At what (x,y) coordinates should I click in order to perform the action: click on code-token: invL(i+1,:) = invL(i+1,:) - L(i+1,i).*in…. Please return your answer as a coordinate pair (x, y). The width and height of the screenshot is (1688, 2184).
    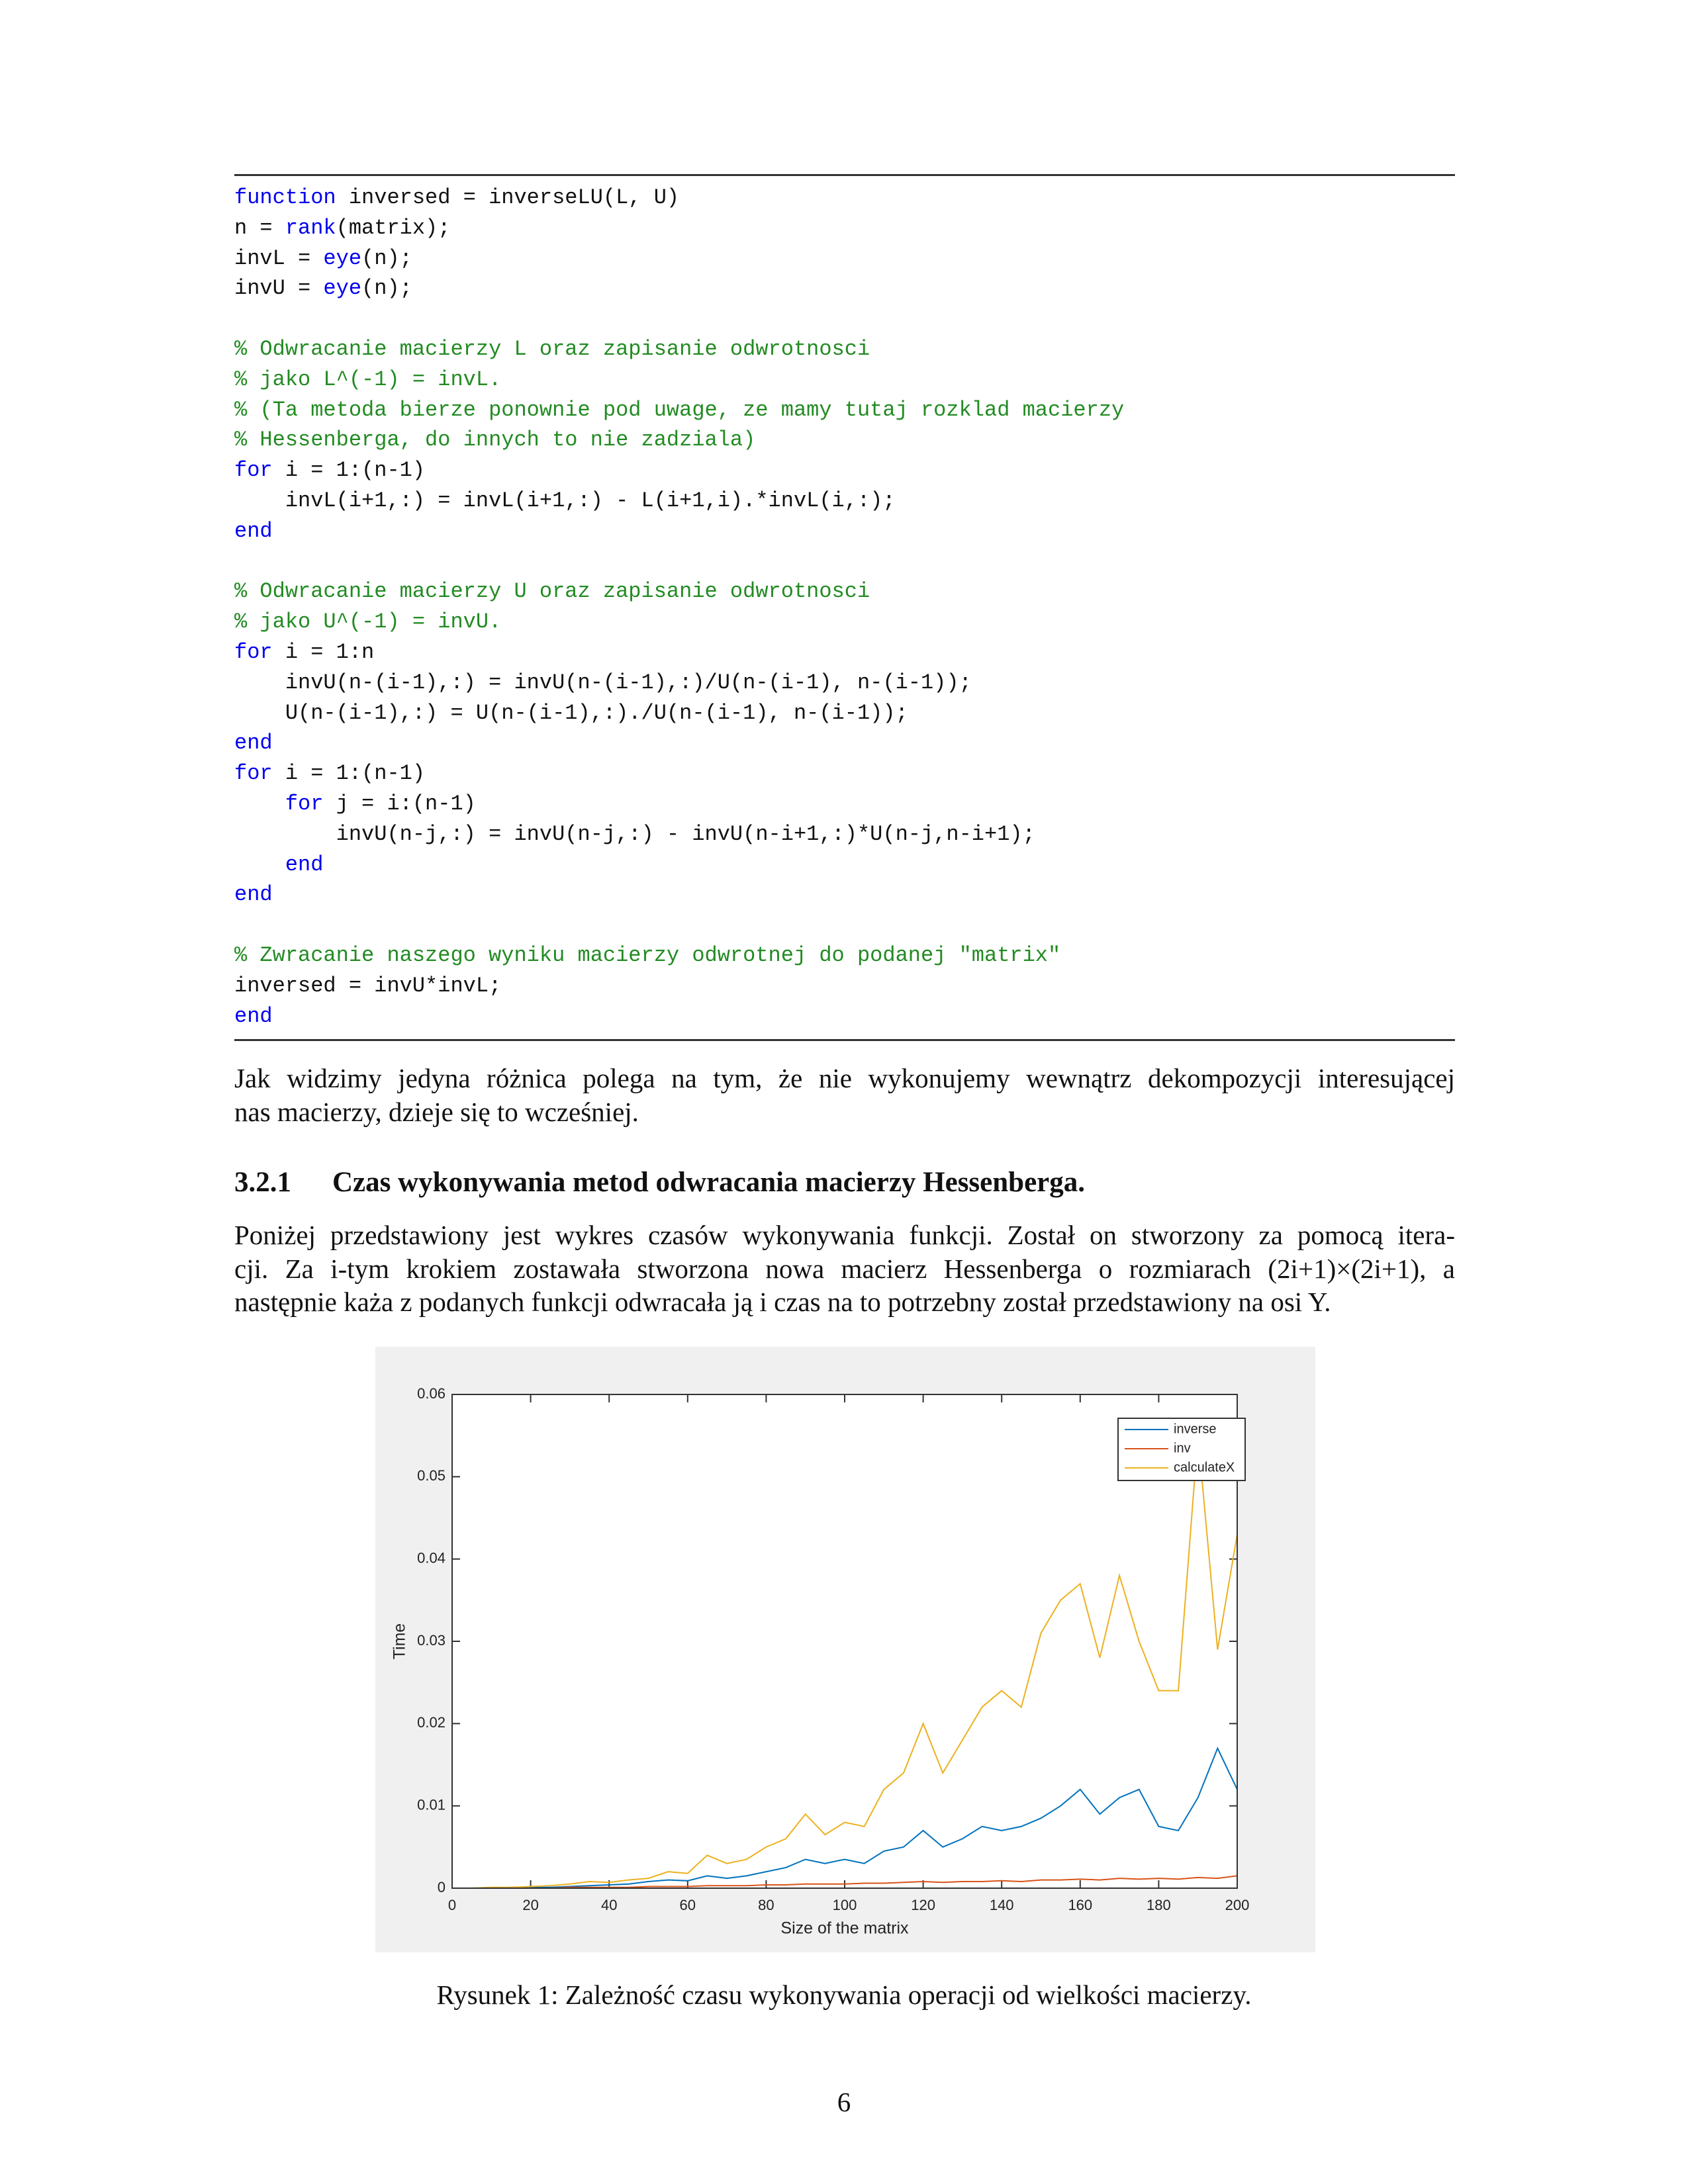
    Looking at the image, I should click on (565, 501).